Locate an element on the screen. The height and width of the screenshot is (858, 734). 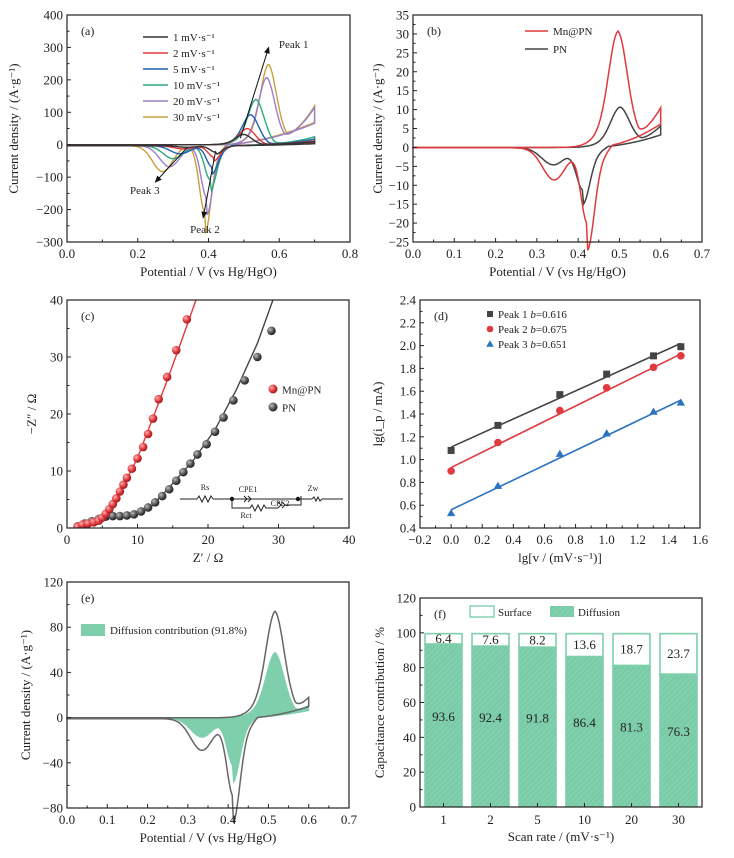
x-tick-label: 0.1 is located at coordinates (454, 253).